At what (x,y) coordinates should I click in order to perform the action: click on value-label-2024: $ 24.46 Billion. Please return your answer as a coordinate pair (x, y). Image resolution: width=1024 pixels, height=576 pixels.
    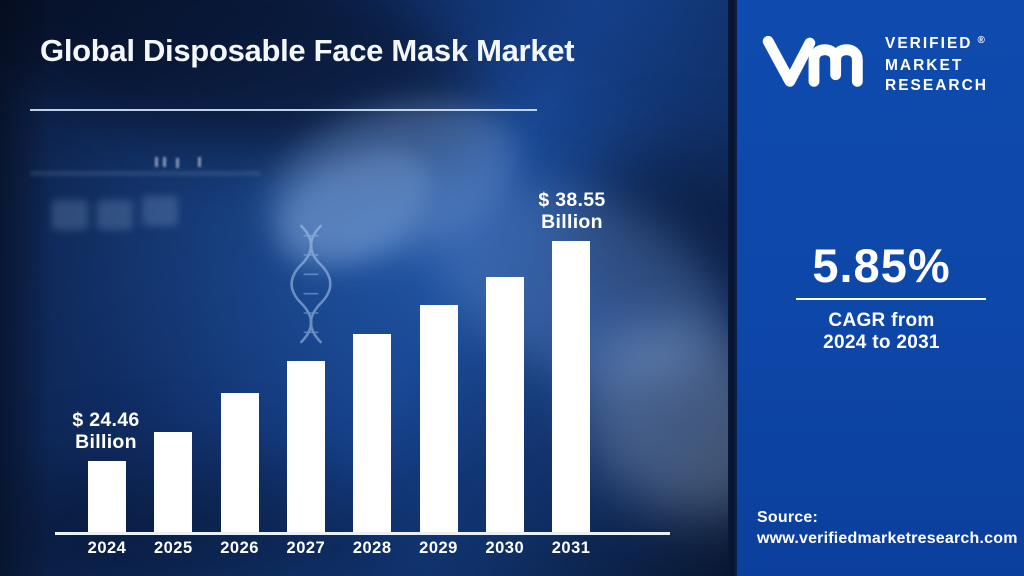
    Looking at the image, I should click on (106, 431).